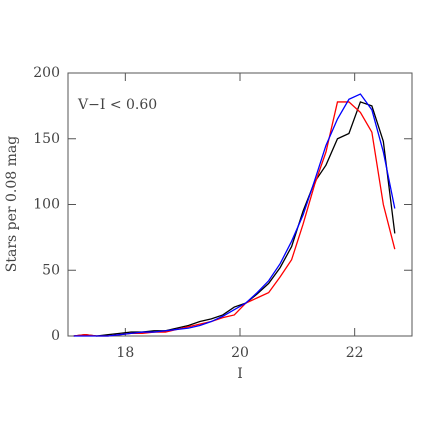  Describe the element at coordinates (46, 73) in the screenshot. I see `y-tick-label: 200` at that location.